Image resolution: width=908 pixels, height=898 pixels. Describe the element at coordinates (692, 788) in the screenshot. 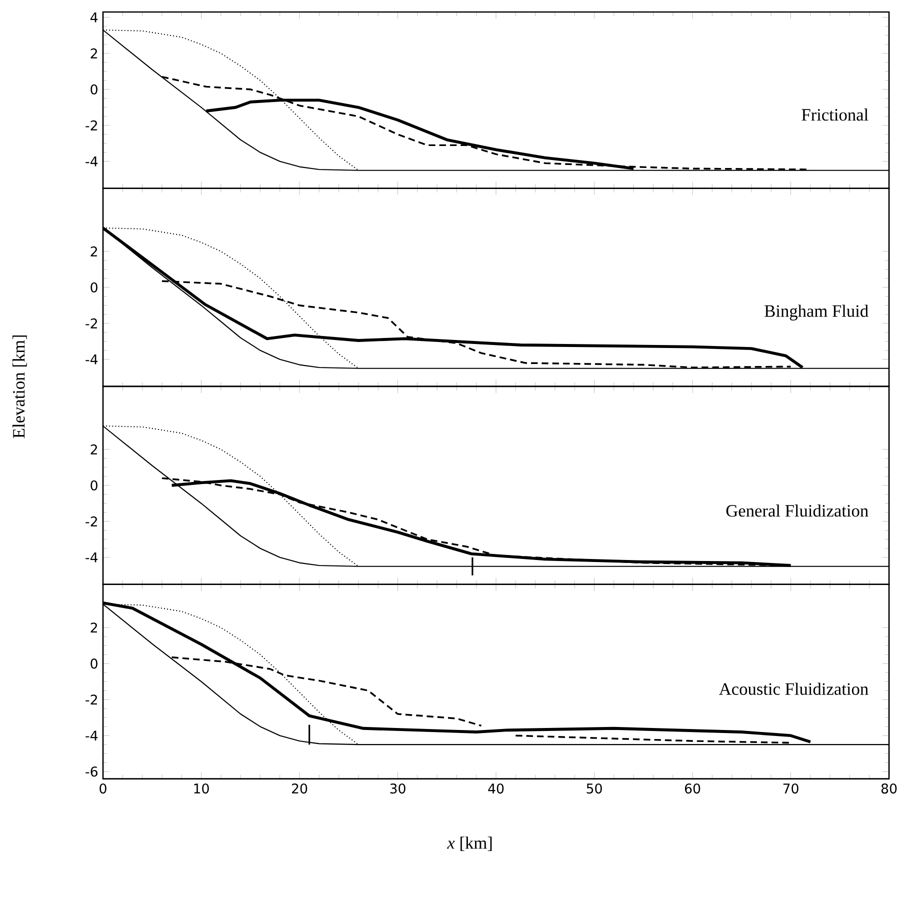

I see `x-tick-label: 60` at that location.